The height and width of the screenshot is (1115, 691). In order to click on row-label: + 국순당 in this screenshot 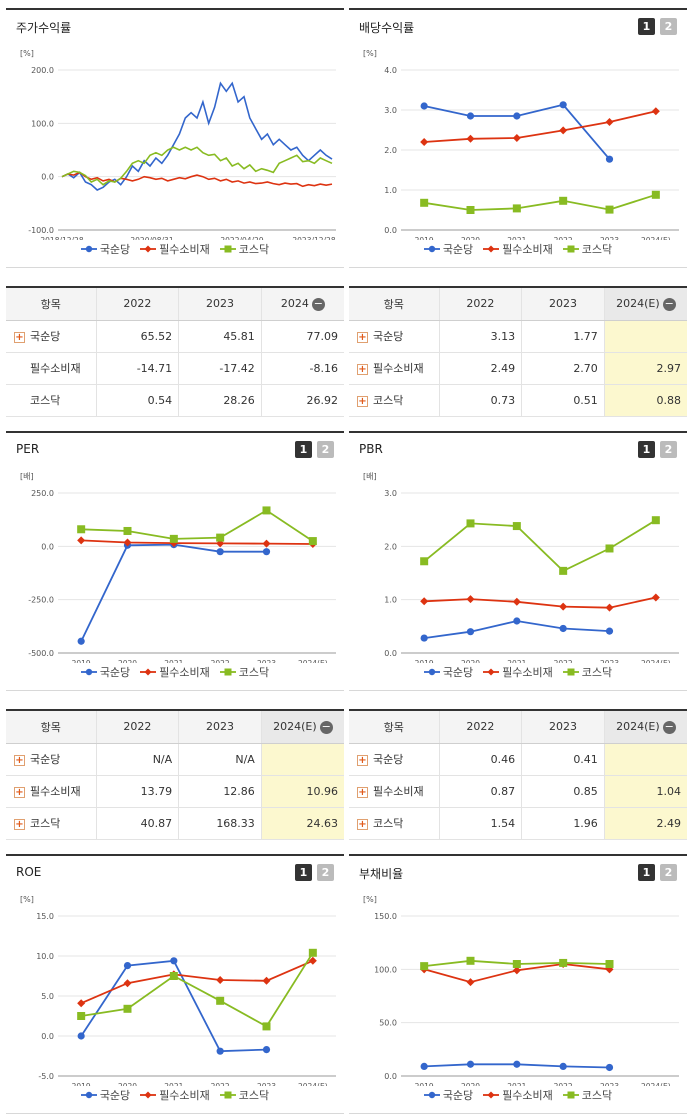, I will do `click(51, 759)`.